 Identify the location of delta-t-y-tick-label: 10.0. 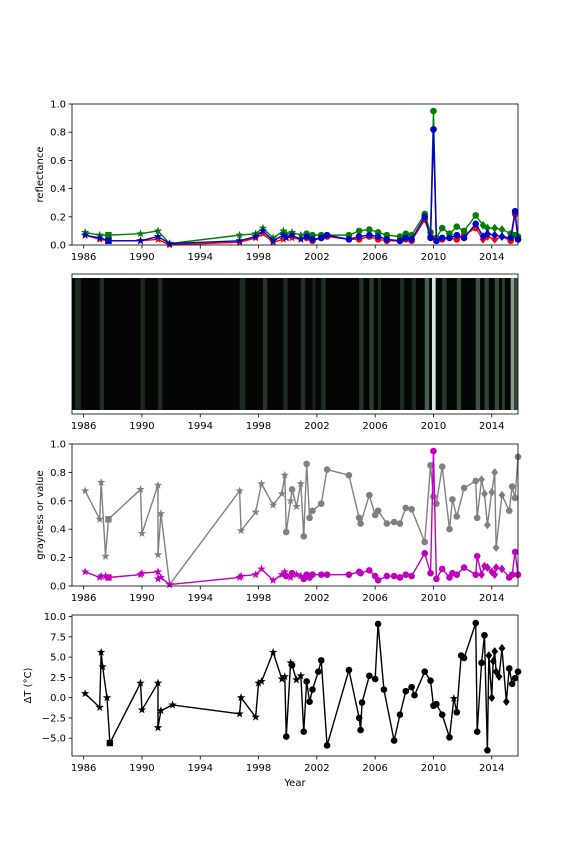
(55, 617).